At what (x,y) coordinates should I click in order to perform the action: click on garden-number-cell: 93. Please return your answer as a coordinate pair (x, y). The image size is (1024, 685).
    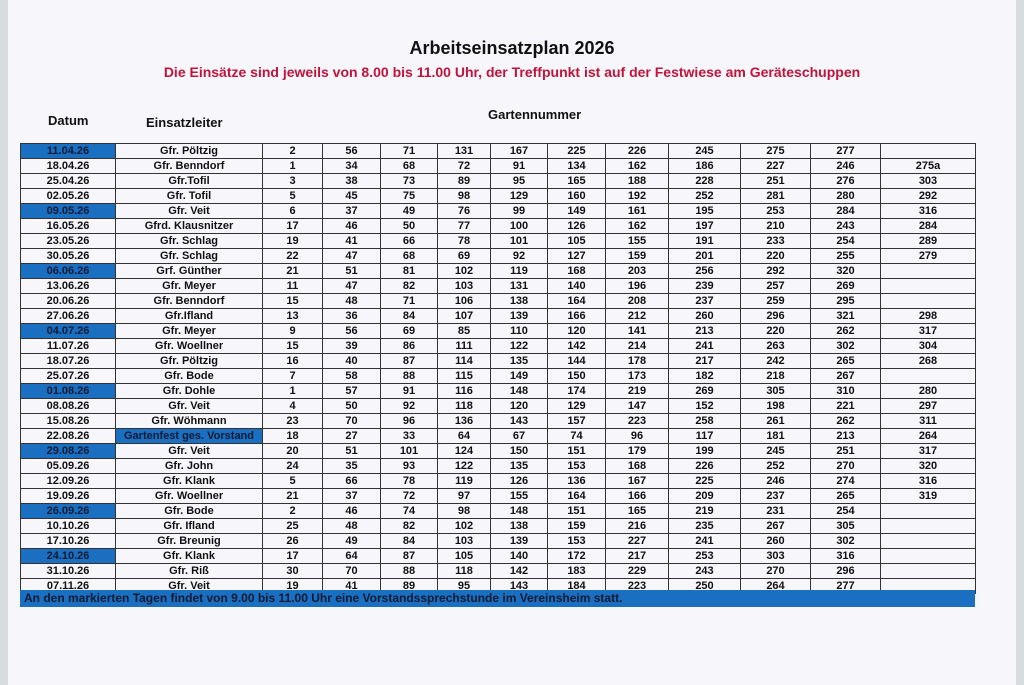
    Looking at the image, I should click on (409, 466).